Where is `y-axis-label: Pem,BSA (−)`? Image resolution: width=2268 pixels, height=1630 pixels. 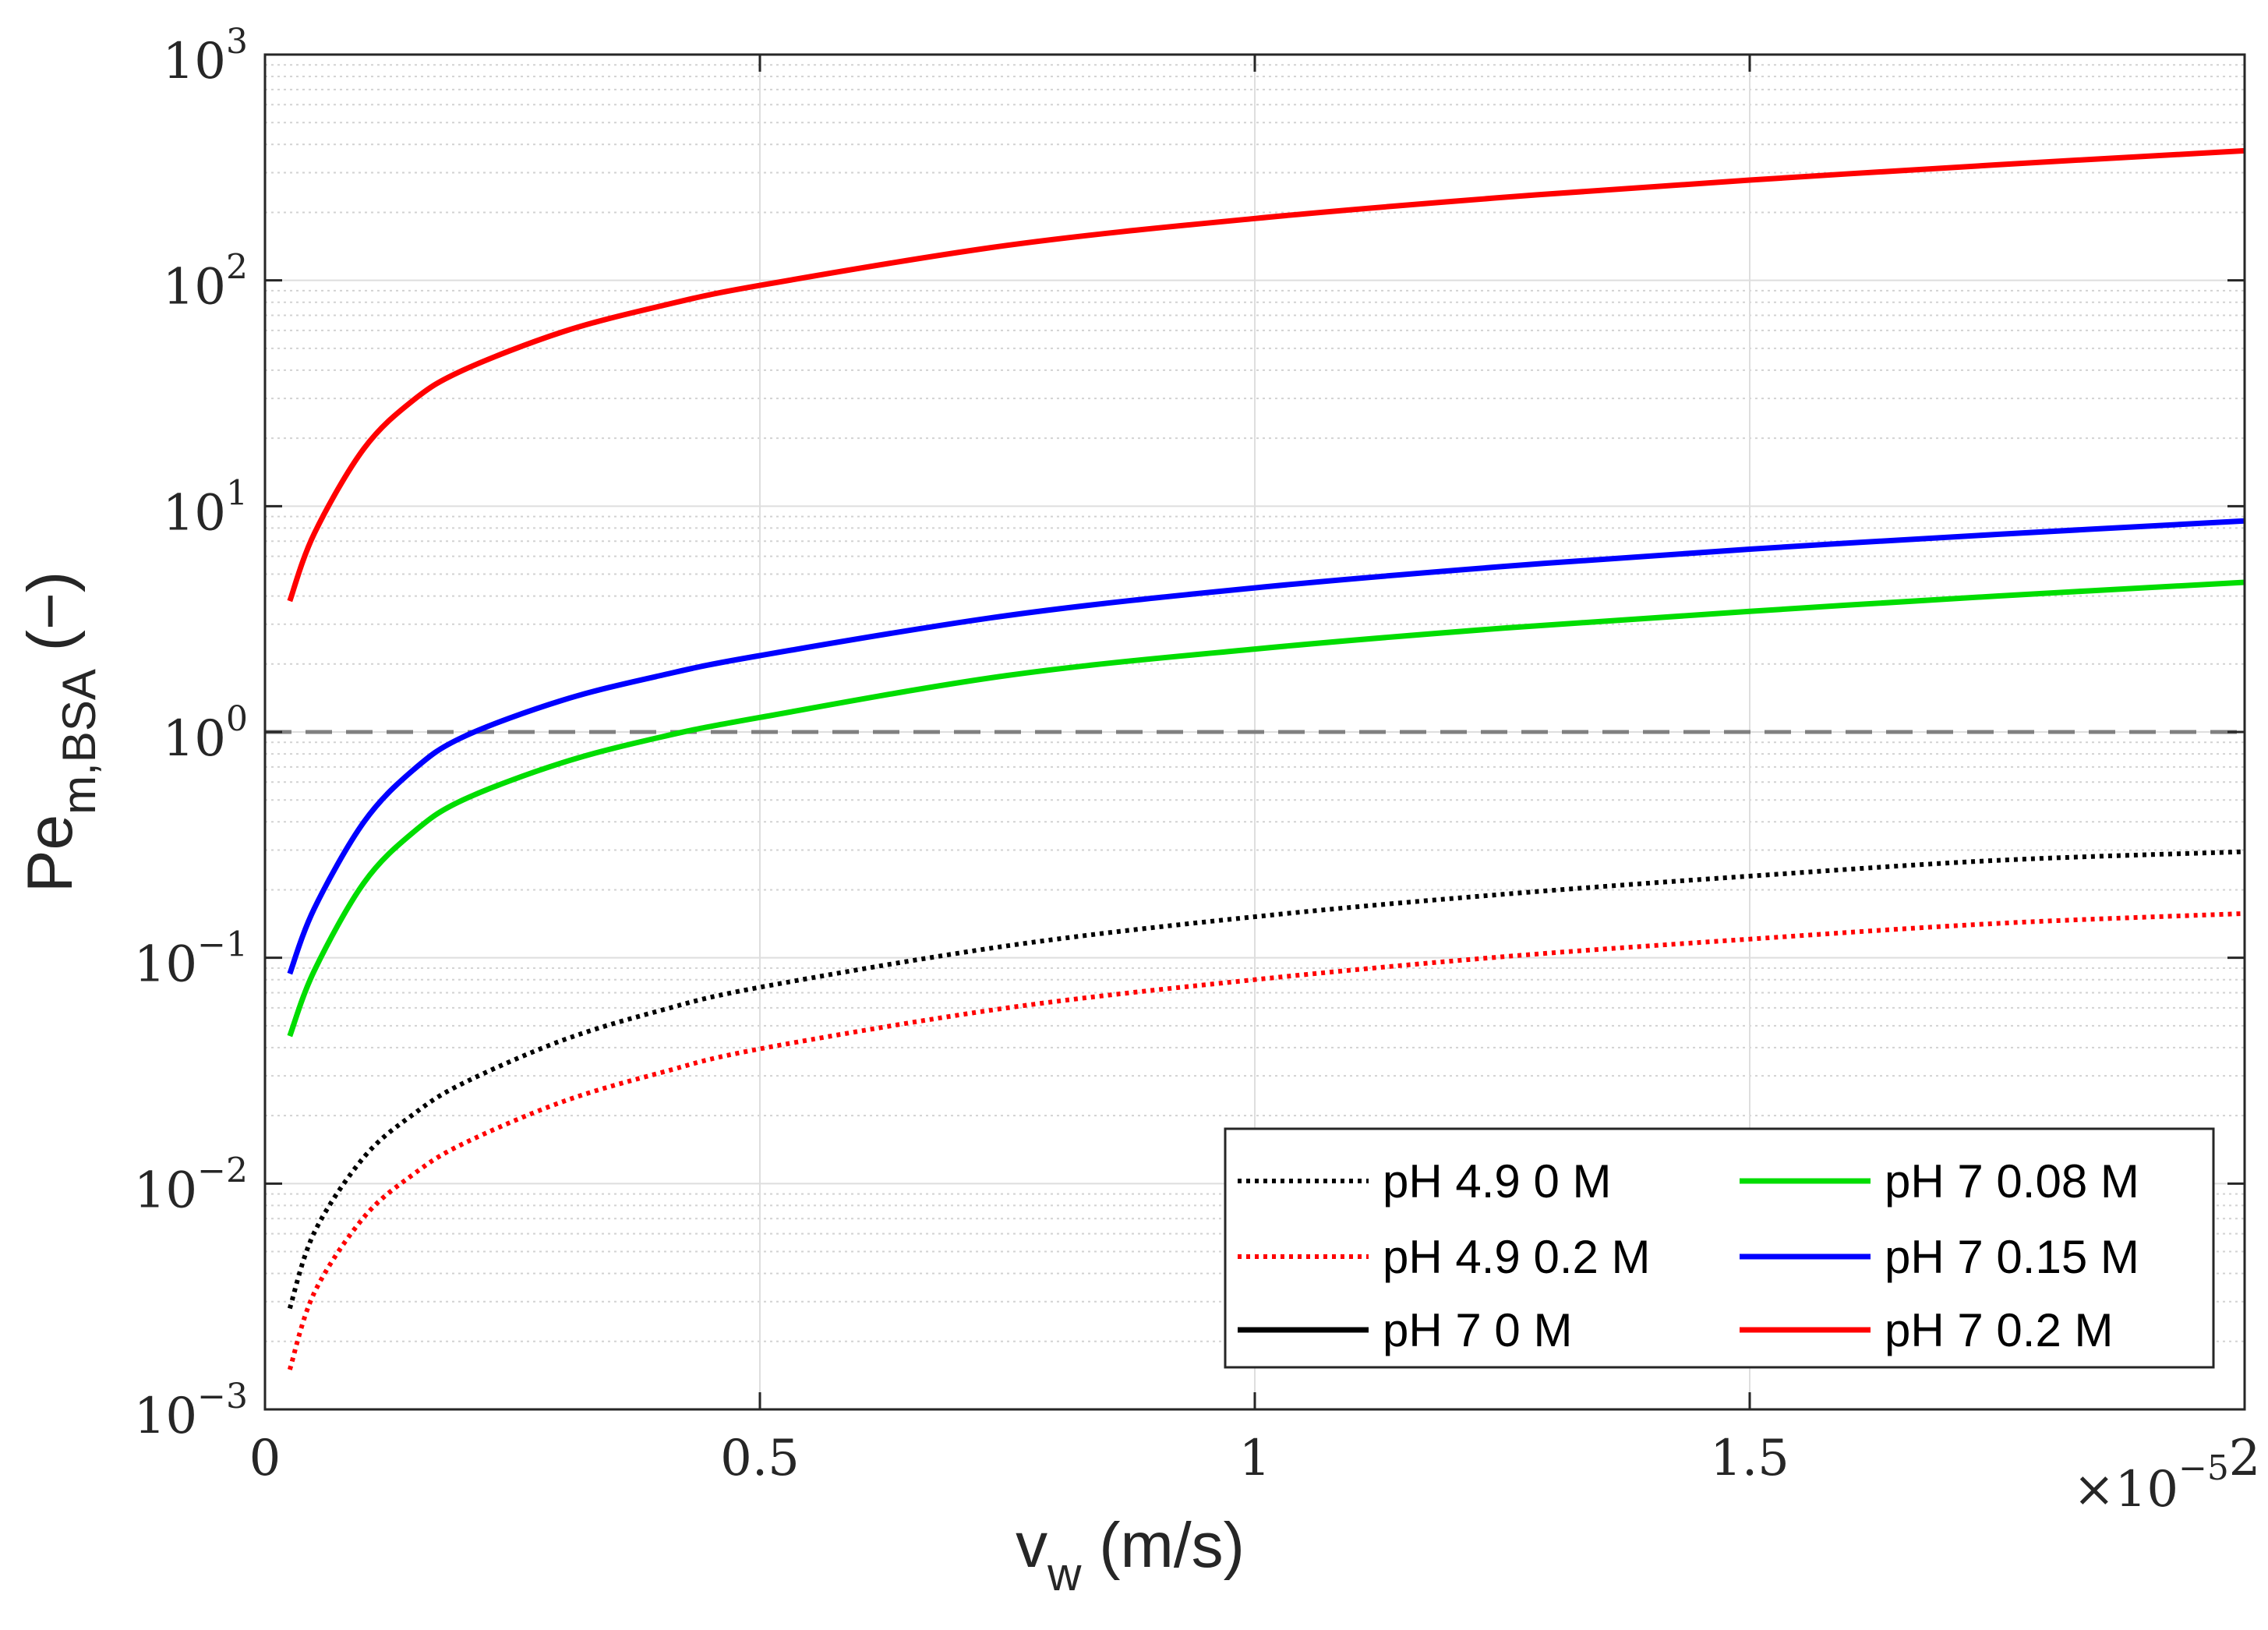
y-axis-label: Pem,BSA (−) is located at coordinates (60, 732).